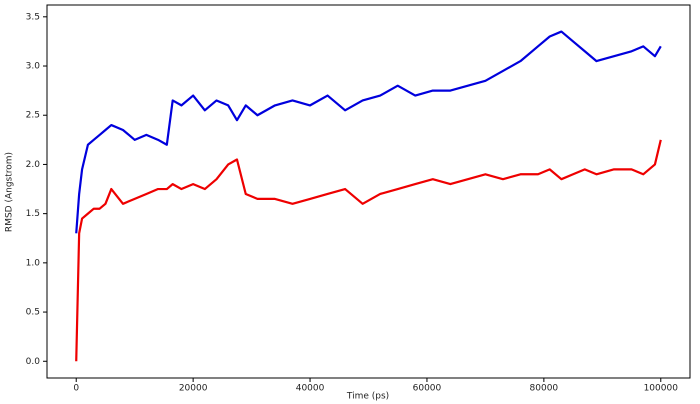 The image size is (700, 404). What do you see at coordinates (544, 389) in the screenshot?
I see `x-tick-label: 80000` at bounding box center [544, 389].